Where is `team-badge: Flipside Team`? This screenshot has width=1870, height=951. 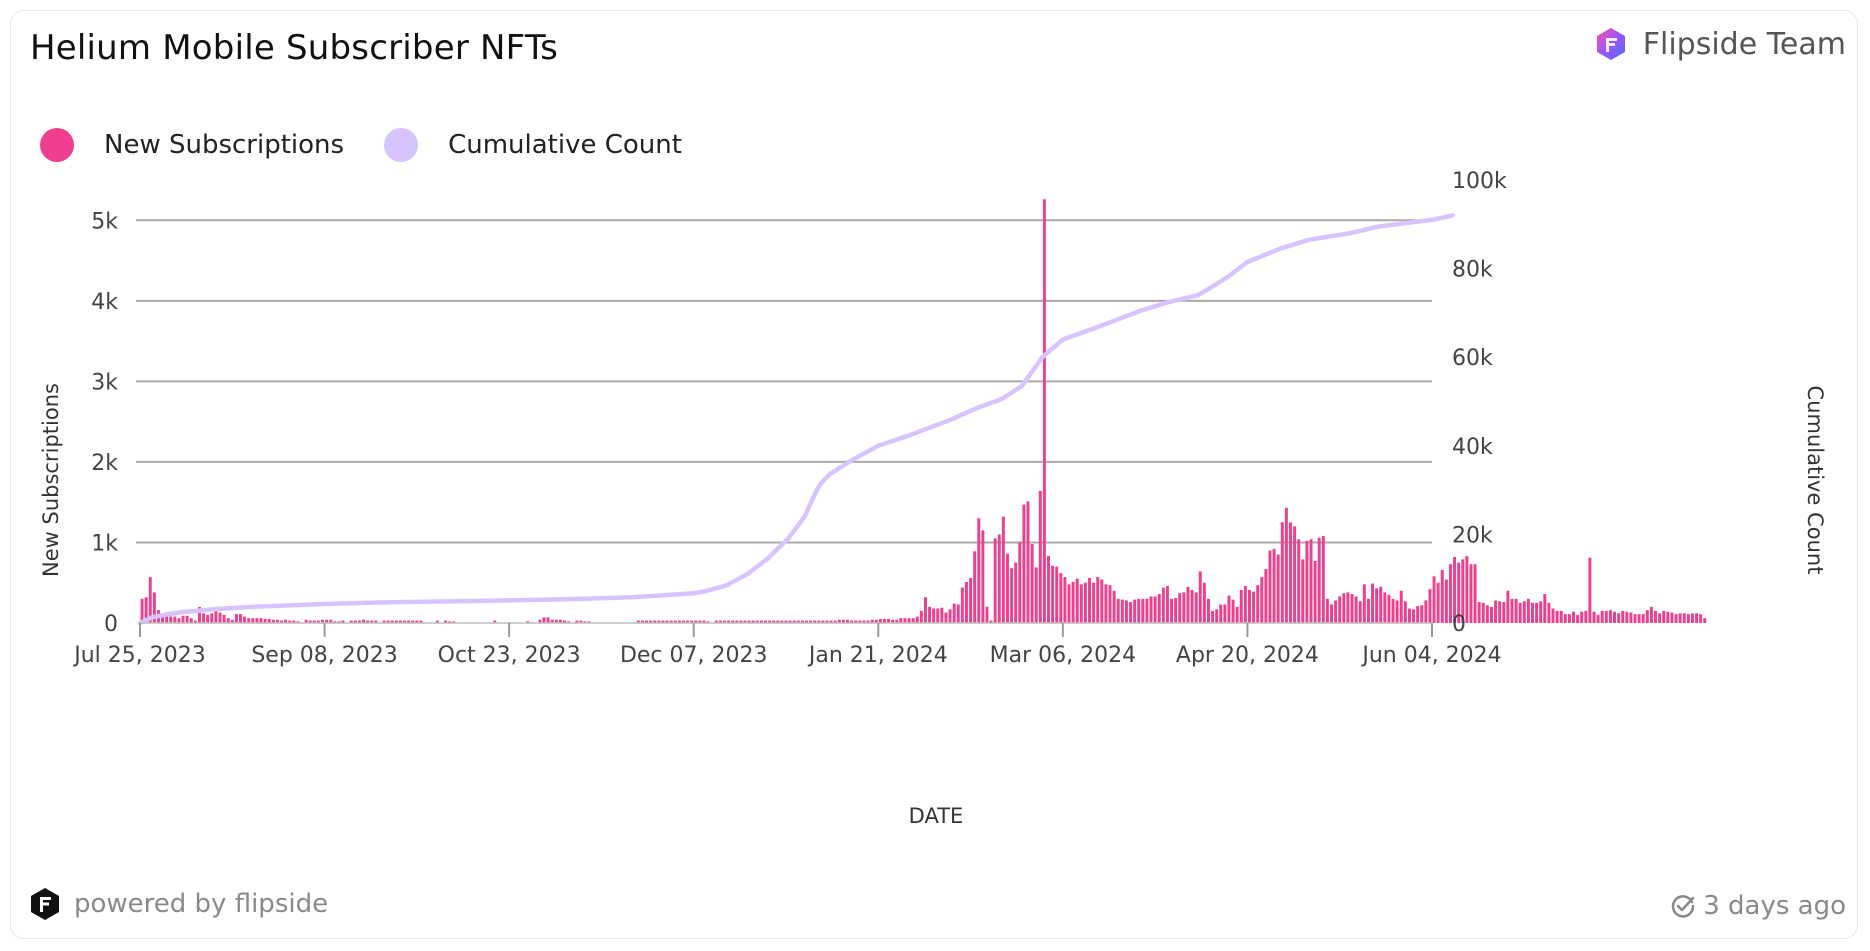 team-badge: Flipside Team is located at coordinates (1719, 44).